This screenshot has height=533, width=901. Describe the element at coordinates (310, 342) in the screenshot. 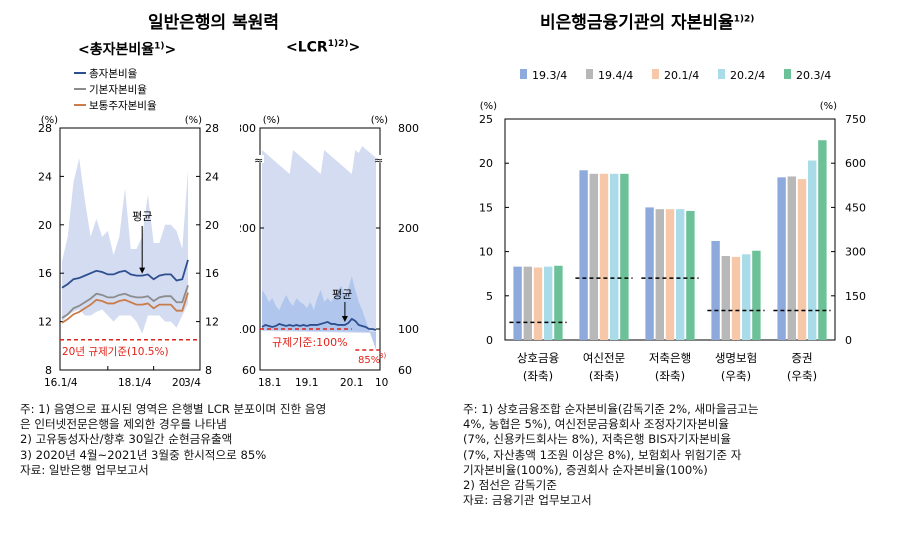

I see `regulation-label-100: 규제기준:100%` at that location.